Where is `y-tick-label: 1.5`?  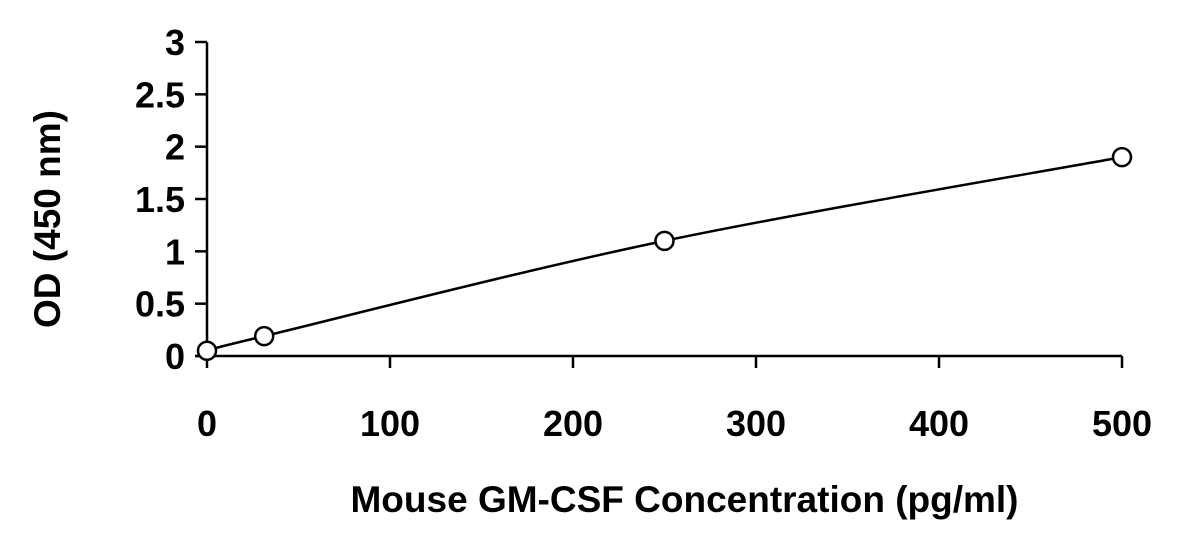
y-tick-label: 1.5 is located at coordinates (160, 199).